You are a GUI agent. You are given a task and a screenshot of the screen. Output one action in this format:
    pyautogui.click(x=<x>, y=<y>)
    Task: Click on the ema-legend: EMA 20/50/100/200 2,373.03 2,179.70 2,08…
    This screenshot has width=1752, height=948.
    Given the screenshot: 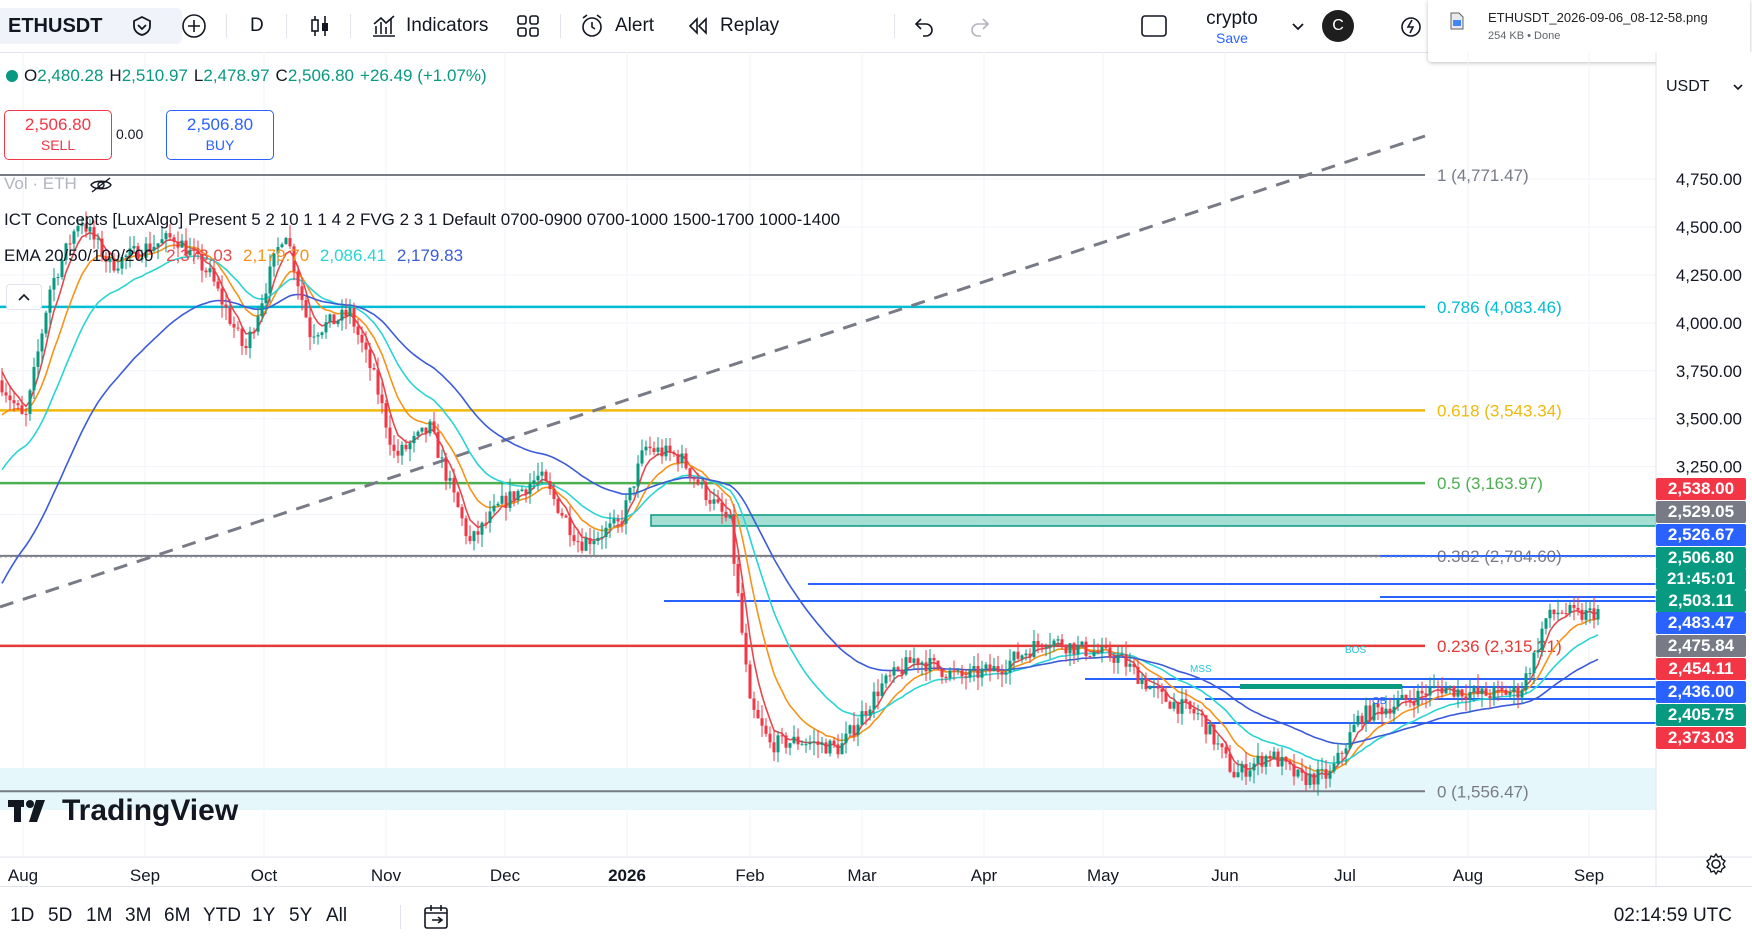 What is the action you would take?
    pyautogui.click(x=233, y=256)
    